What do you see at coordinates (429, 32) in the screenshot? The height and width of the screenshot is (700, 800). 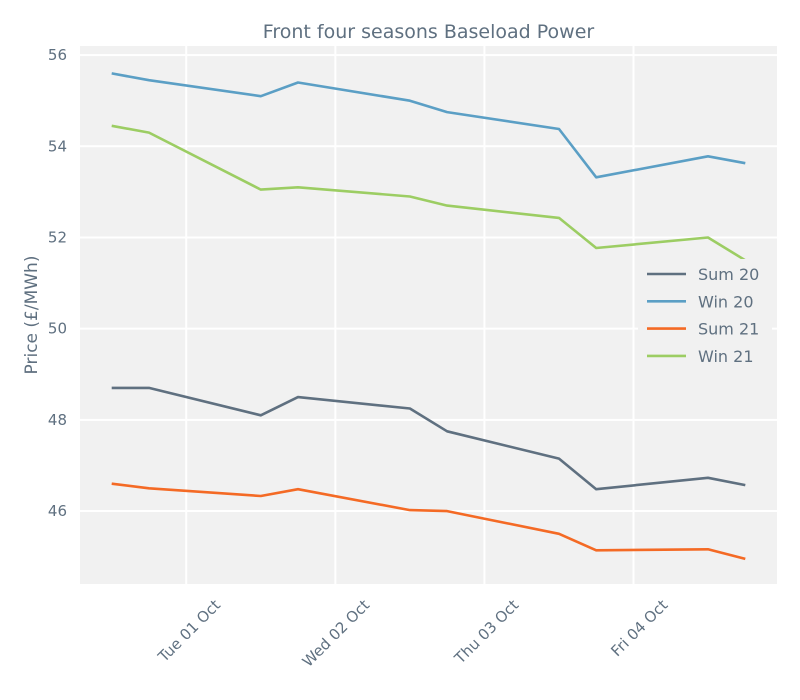 I see `chart-title: Front four seasons Baseload Power` at bounding box center [429, 32].